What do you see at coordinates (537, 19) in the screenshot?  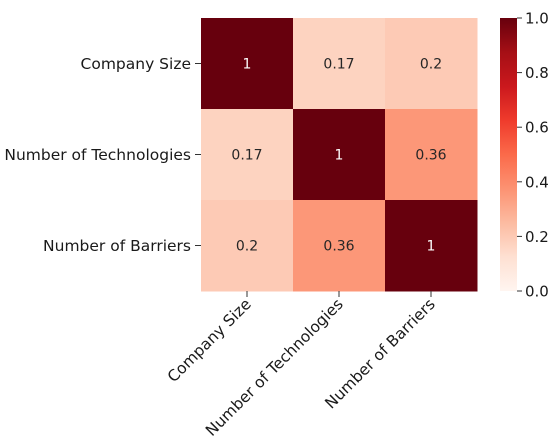 I see `colorbar-tick-label: 1.0` at bounding box center [537, 19].